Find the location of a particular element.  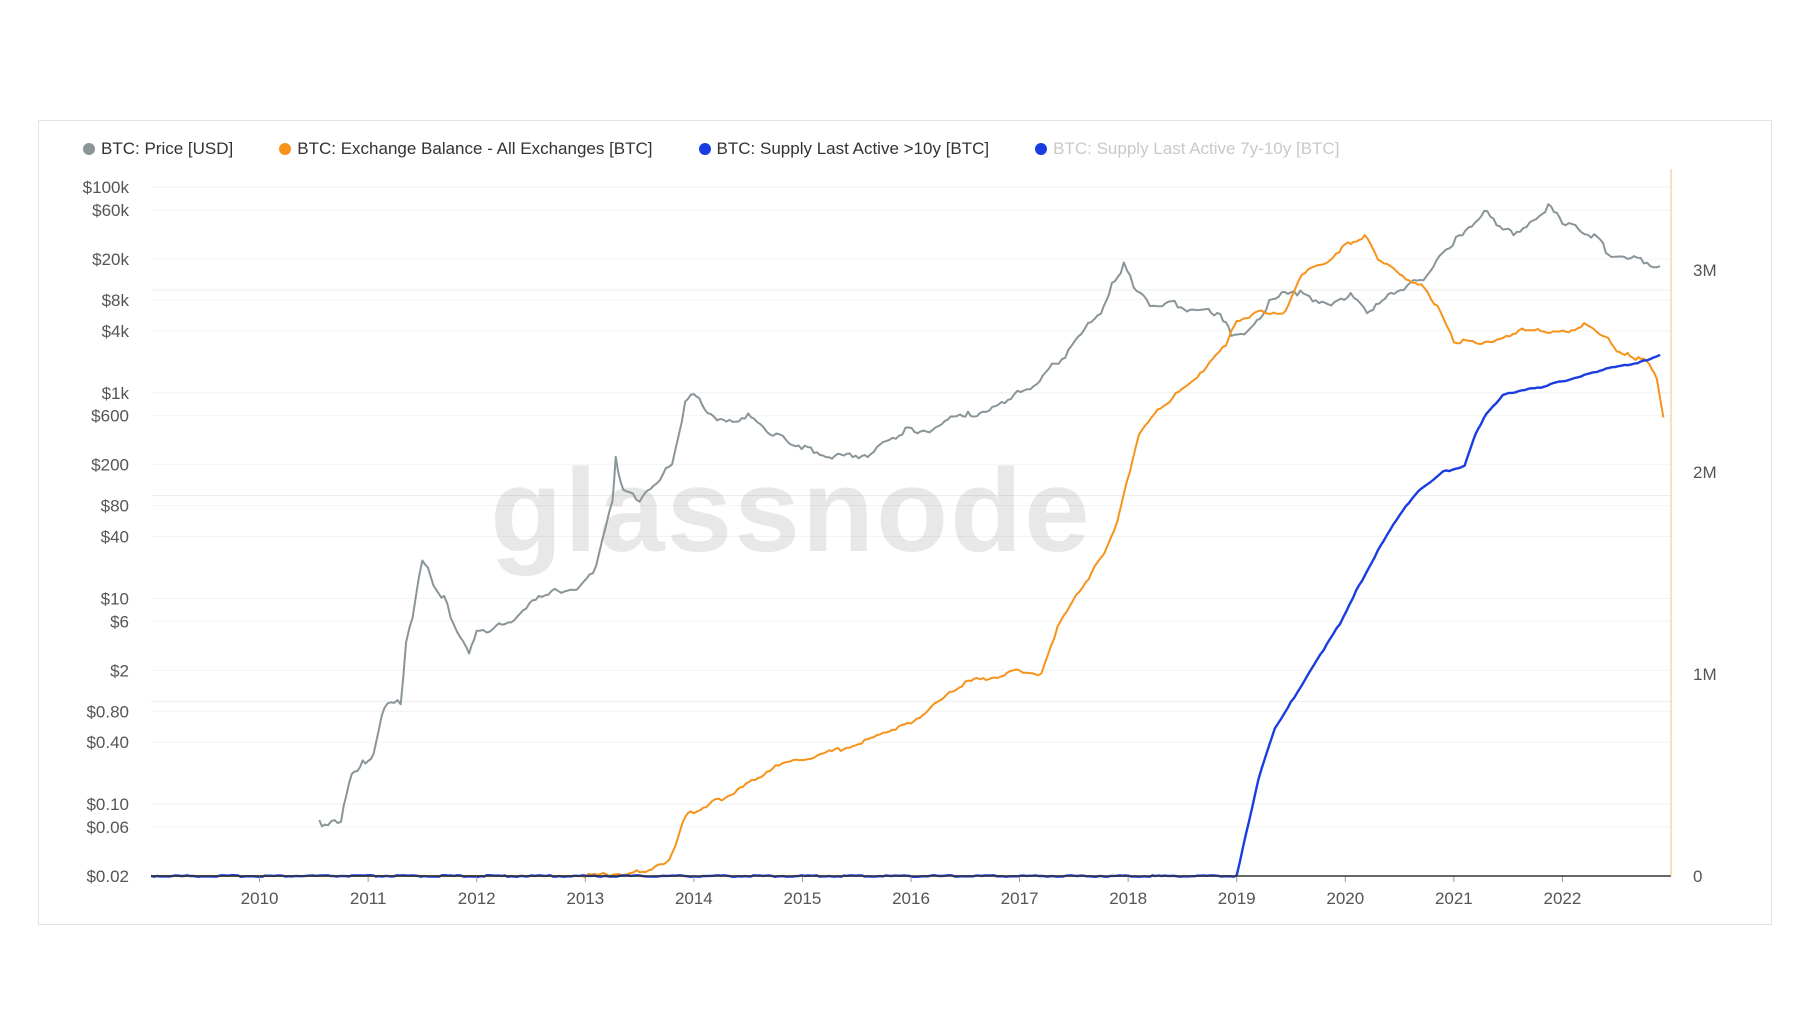

y-right-tick-label: 2M is located at coordinates (1705, 472).